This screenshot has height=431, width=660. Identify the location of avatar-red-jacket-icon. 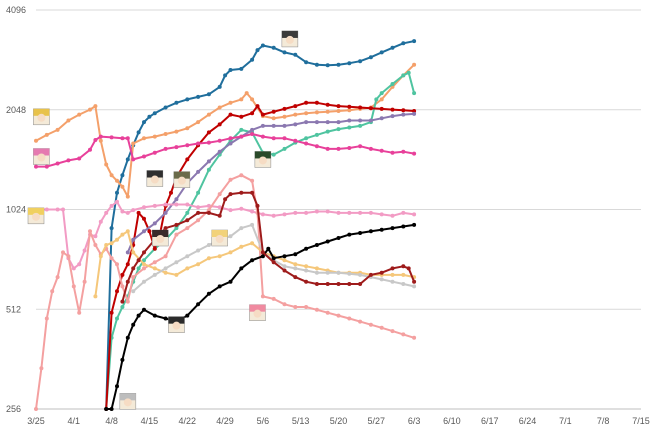
(160, 238).